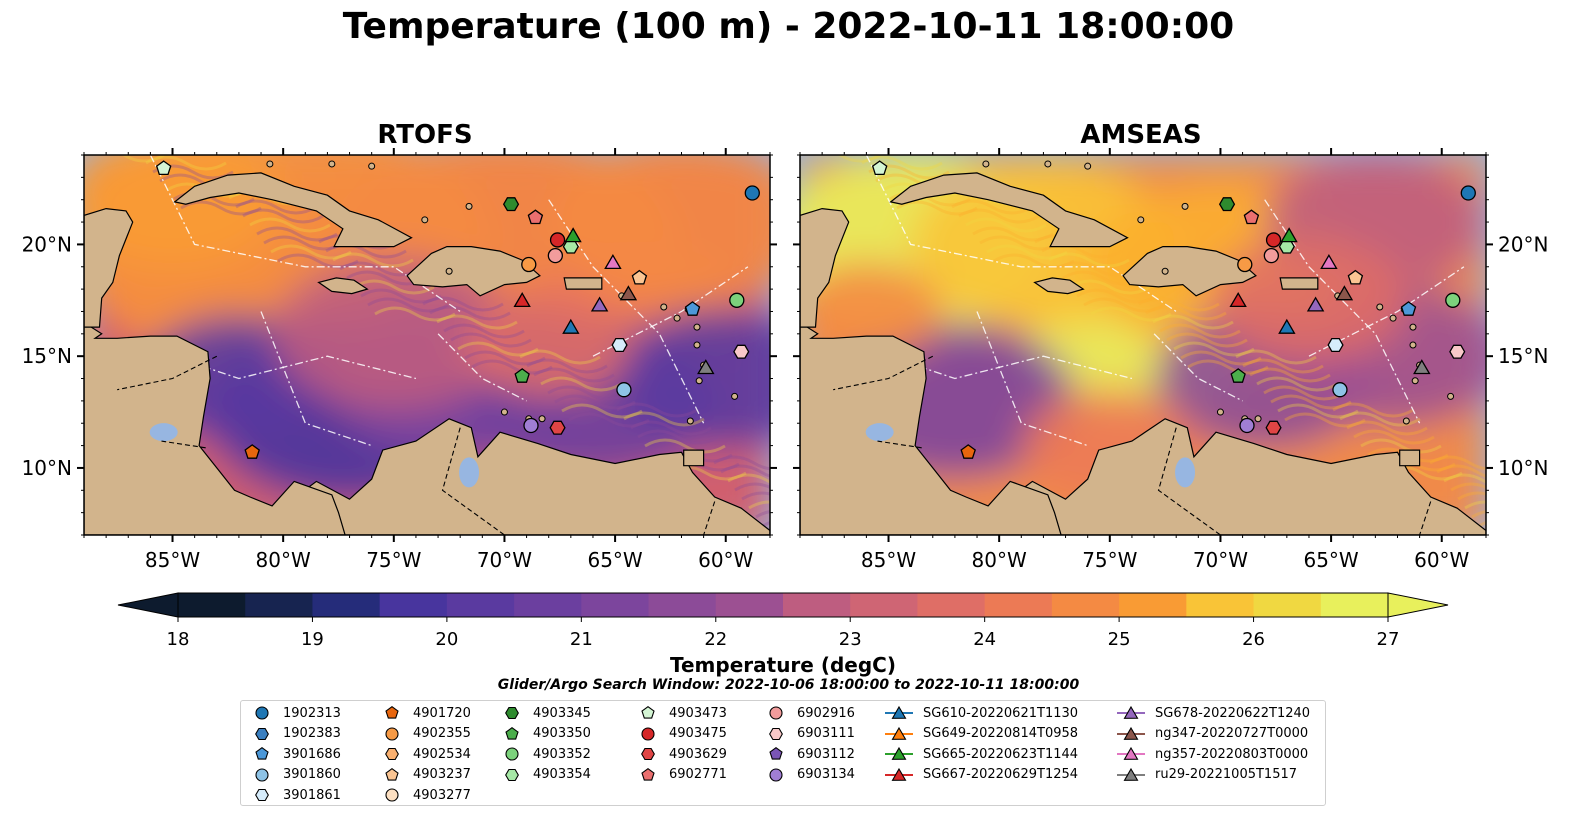 The image size is (1577, 826). I want to click on legend-label: SG667-20220629T1254, so click(1001, 774).